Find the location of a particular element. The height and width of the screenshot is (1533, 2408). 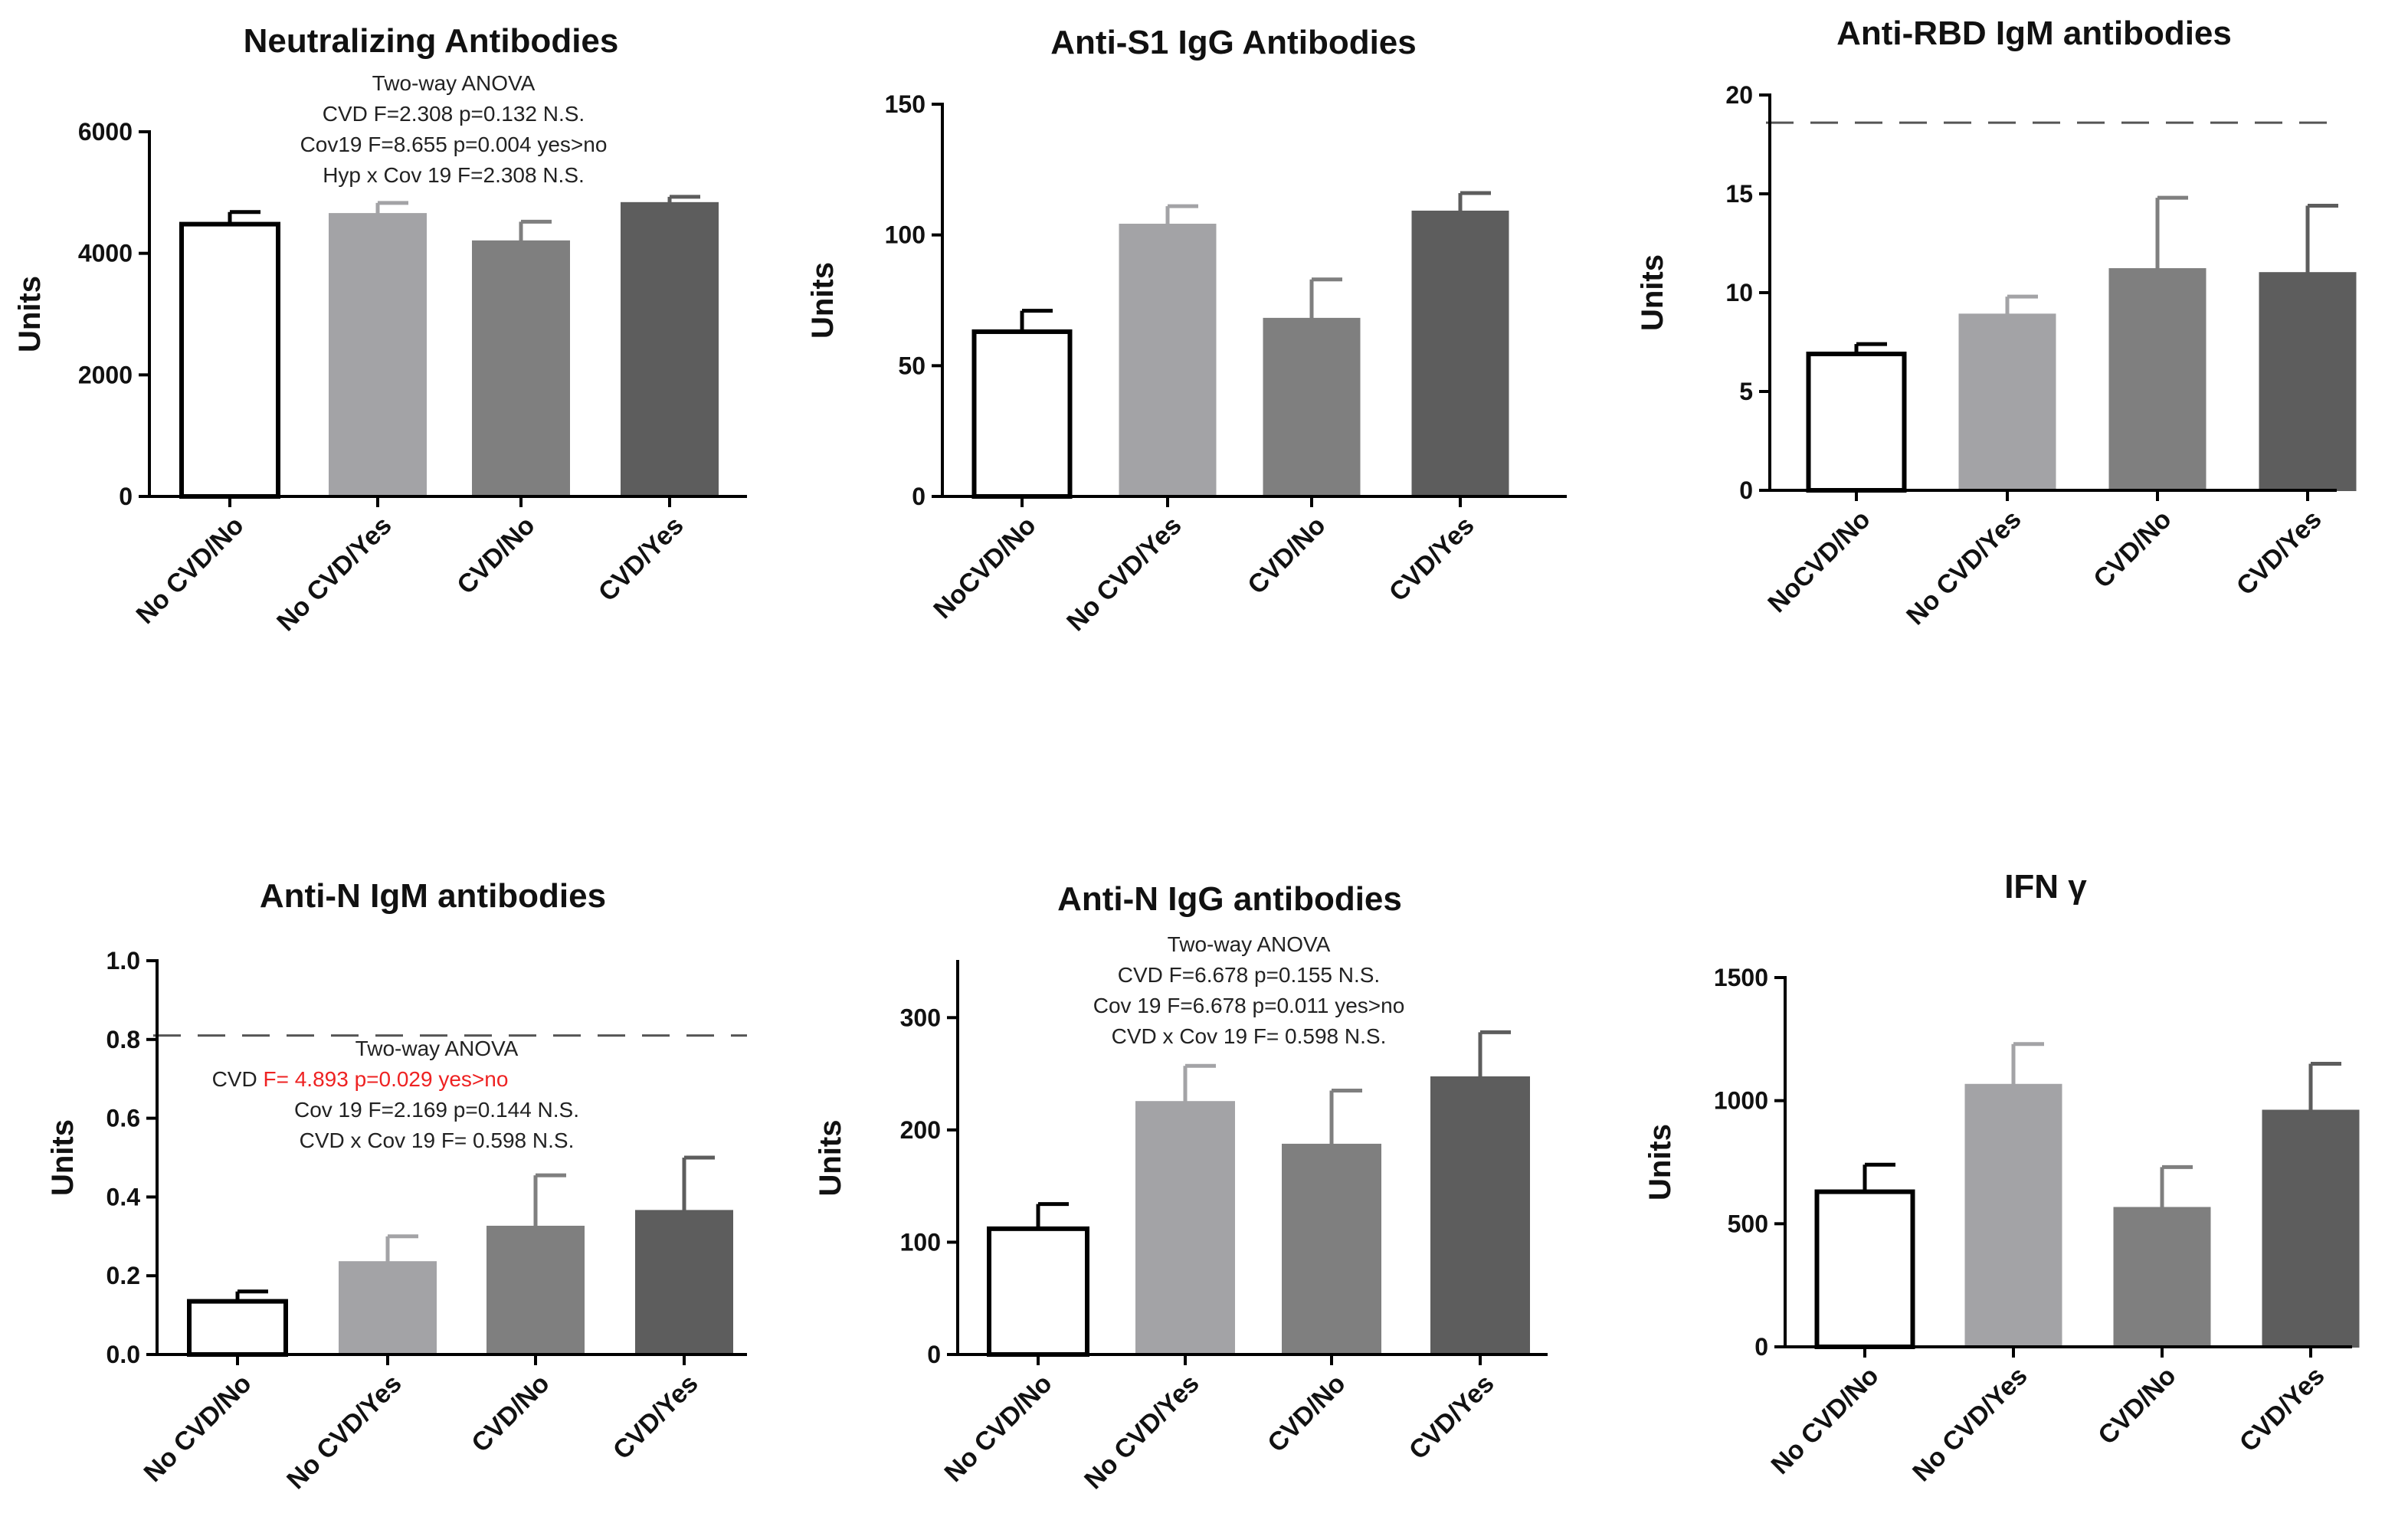

y-tick-label: 15 is located at coordinates (1739, 194).